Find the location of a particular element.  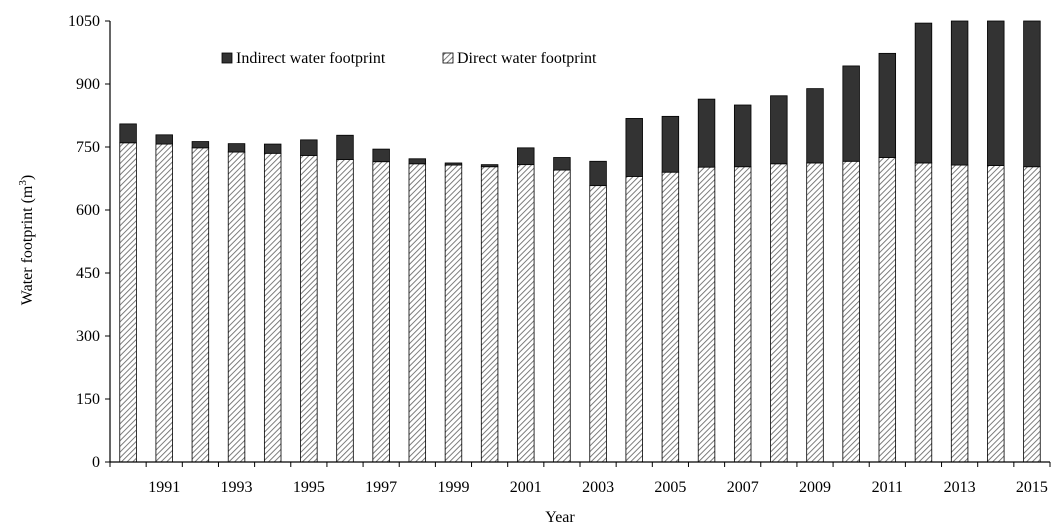

bar-direct-2005 is located at coordinates (670, 317).